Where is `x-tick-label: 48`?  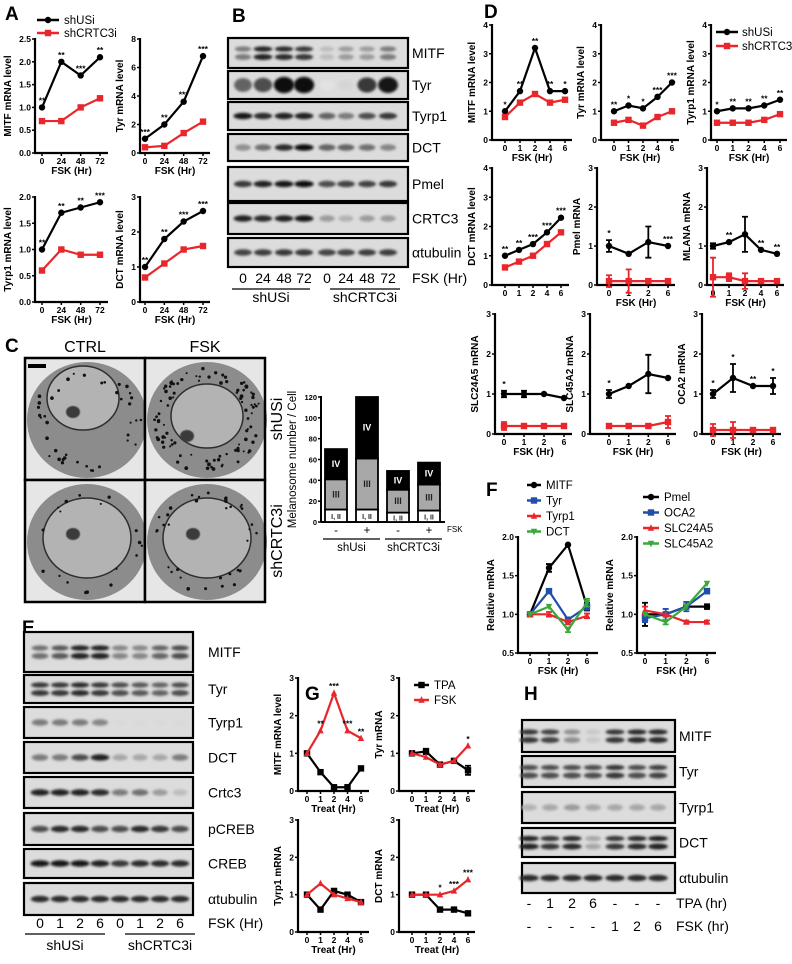
x-tick-label: 48 is located at coordinates (81, 310).